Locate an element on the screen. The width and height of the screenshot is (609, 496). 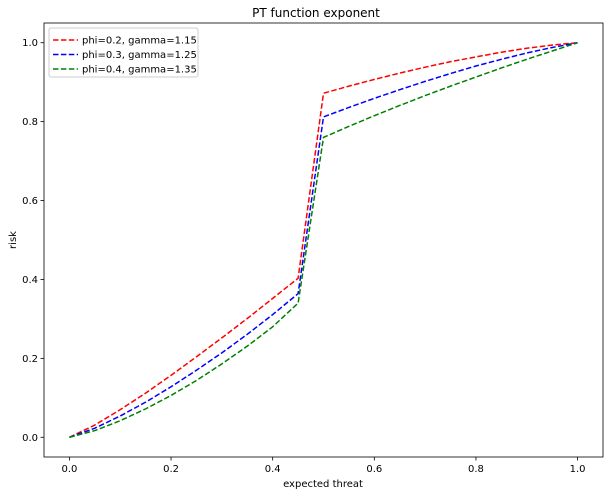
x-axis-label: expected threat is located at coordinates (323, 484).